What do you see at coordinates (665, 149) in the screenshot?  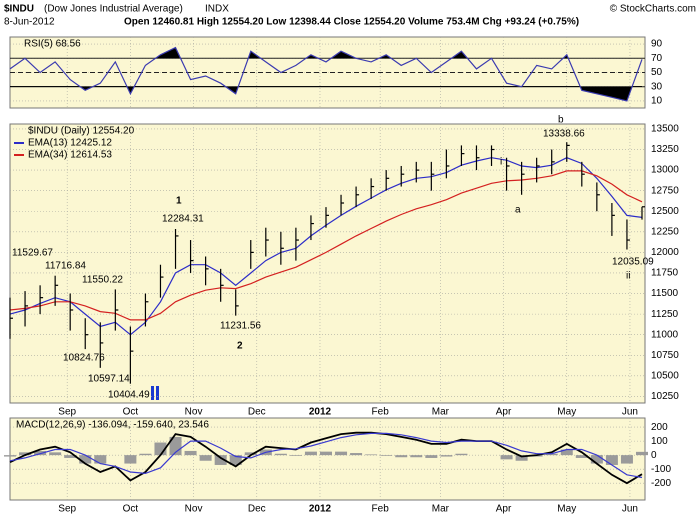 I see `y-tick-label: 13250` at bounding box center [665, 149].